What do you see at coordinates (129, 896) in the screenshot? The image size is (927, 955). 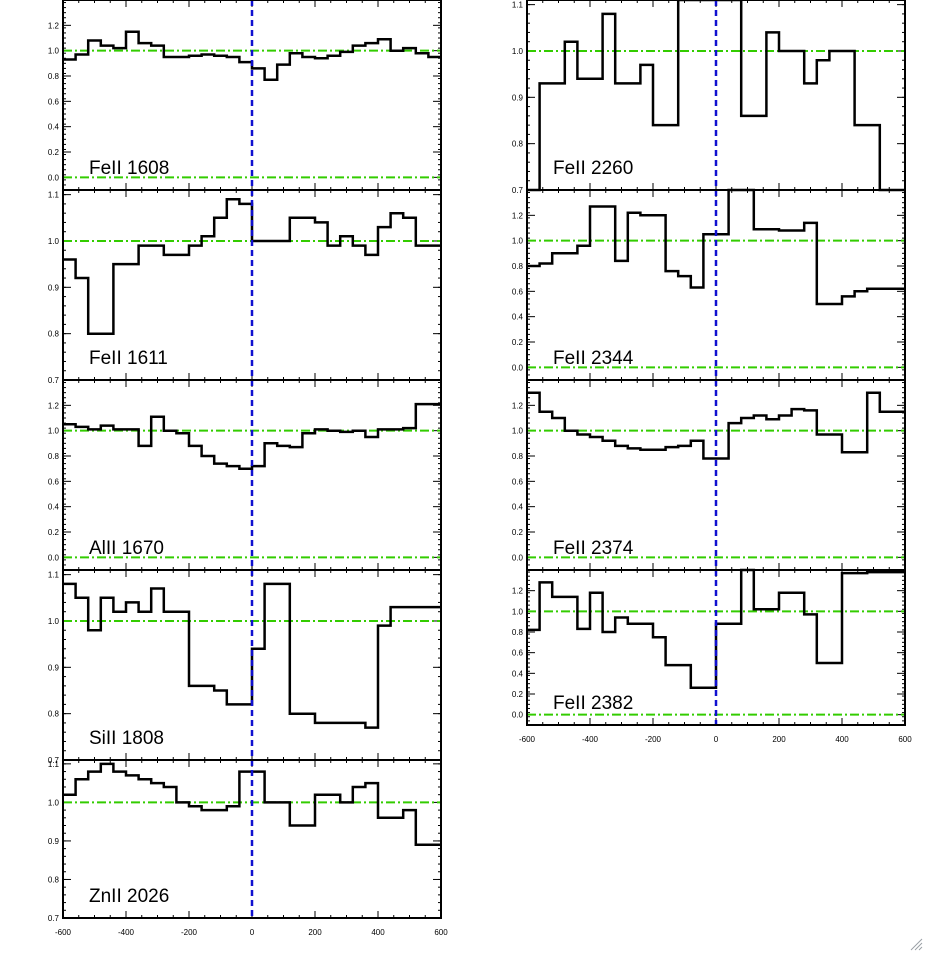 I see `ion-label: ZnII 2026` at bounding box center [129, 896].